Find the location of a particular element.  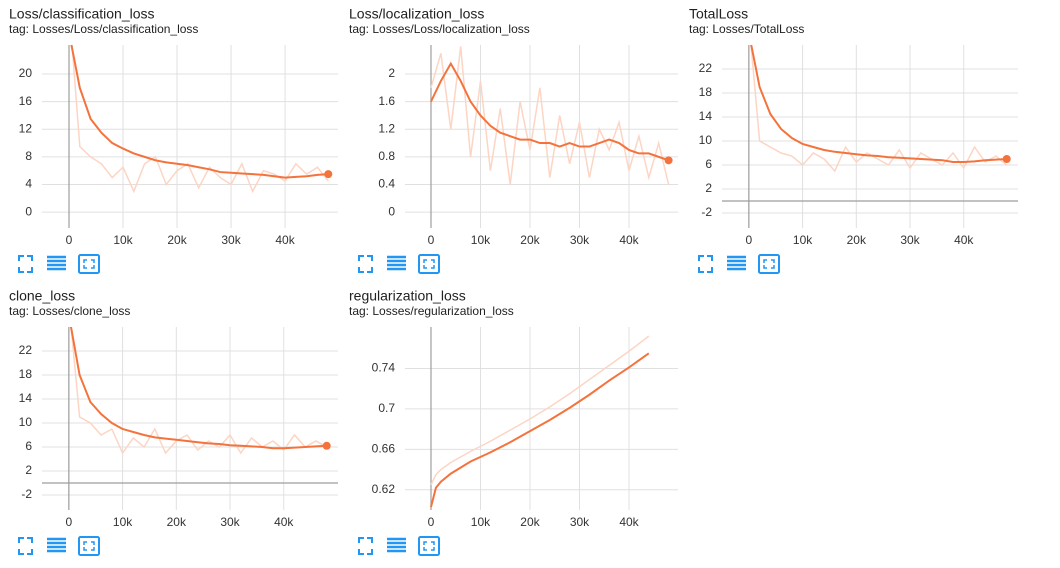

y-tick-label: -2 is located at coordinates (26, 494).